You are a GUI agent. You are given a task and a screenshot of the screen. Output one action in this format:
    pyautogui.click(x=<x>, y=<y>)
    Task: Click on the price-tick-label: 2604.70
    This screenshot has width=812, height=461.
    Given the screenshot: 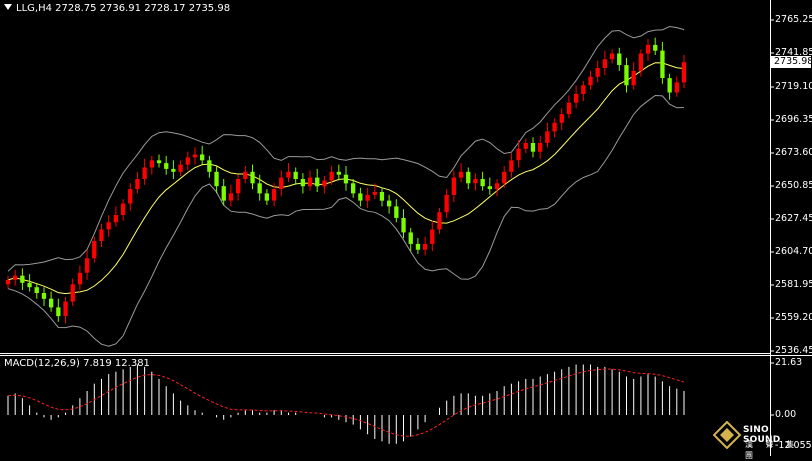 What is the action you would take?
    pyautogui.click(x=793, y=251)
    